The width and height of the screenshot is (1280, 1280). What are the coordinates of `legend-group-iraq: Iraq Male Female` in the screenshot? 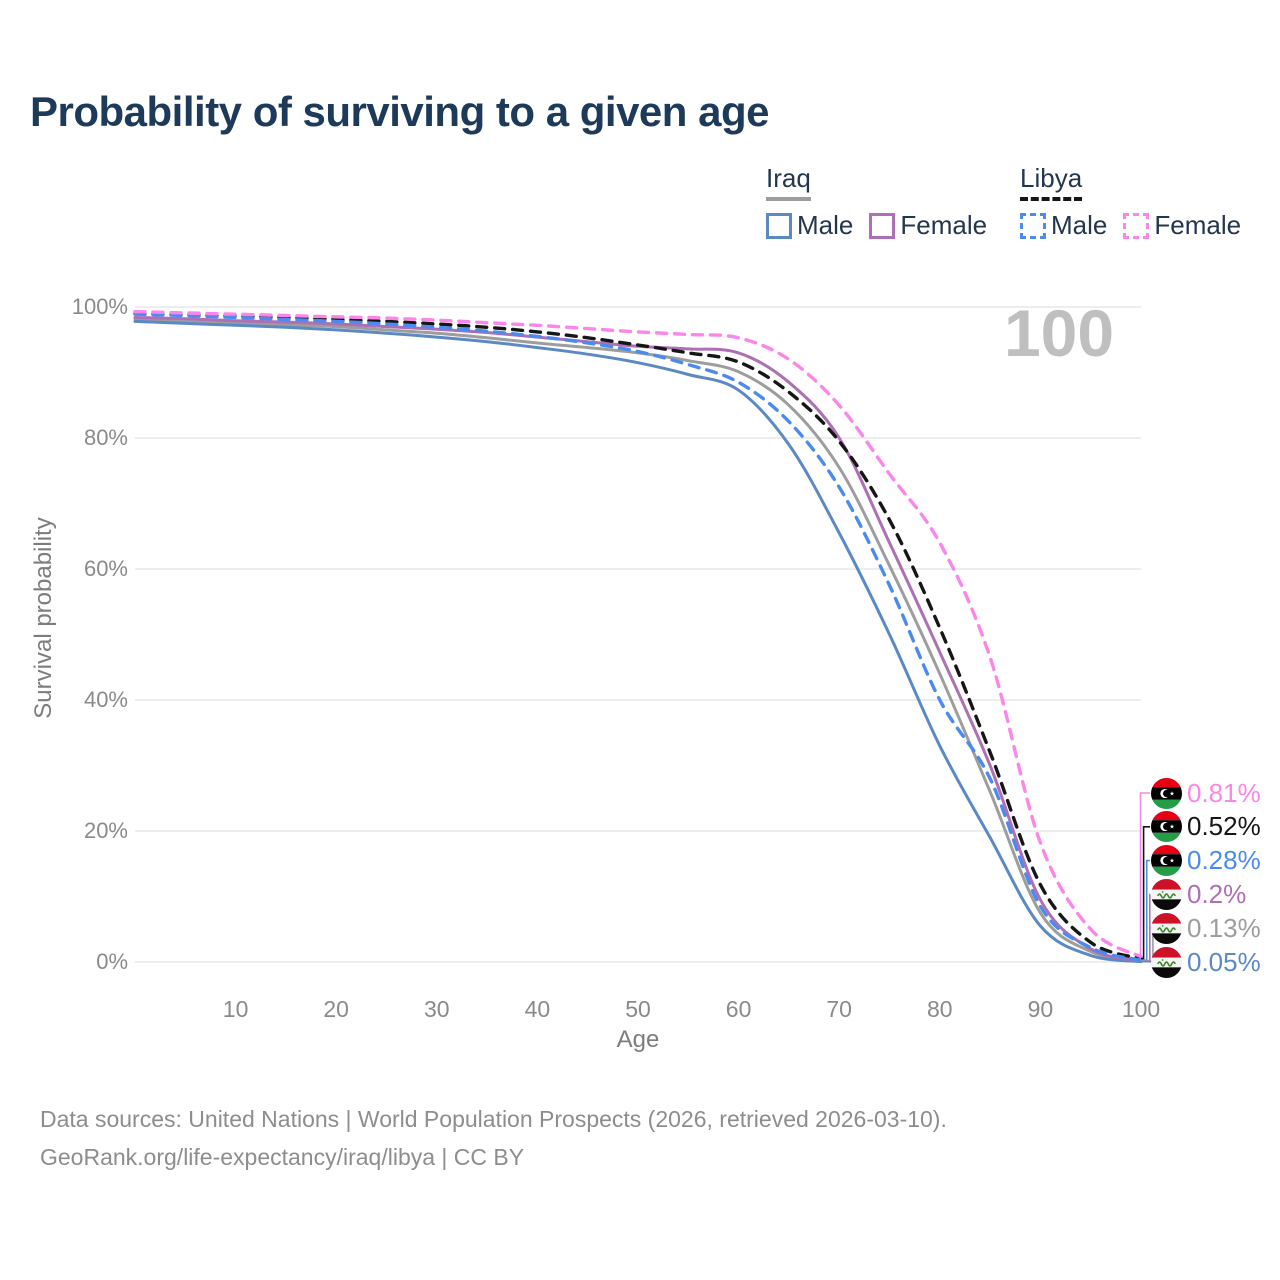 It's located at (884, 202).